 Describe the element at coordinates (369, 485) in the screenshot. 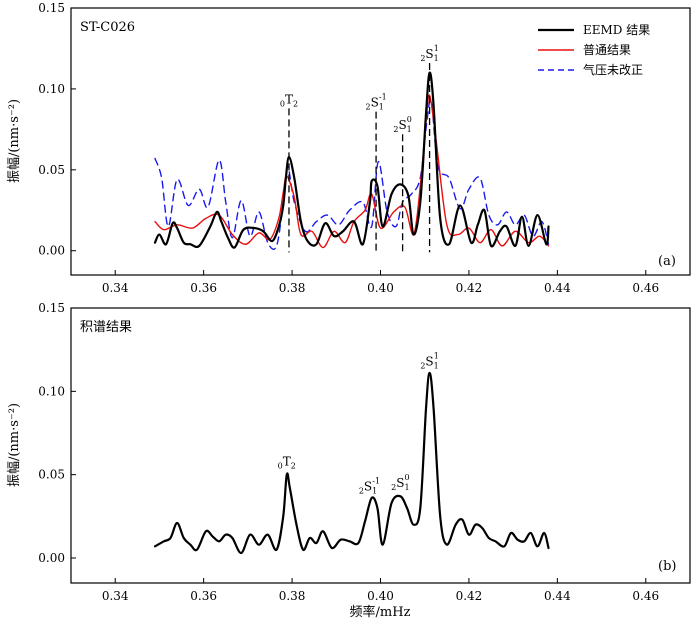

I see `peak-label: 2S1-1` at that location.